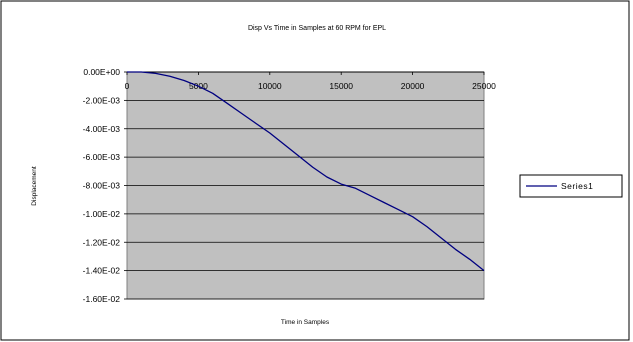 This screenshot has height=342, width=633. What do you see at coordinates (270, 86) in the screenshot?
I see `x-tick-label-2: 10000` at bounding box center [270, 86].